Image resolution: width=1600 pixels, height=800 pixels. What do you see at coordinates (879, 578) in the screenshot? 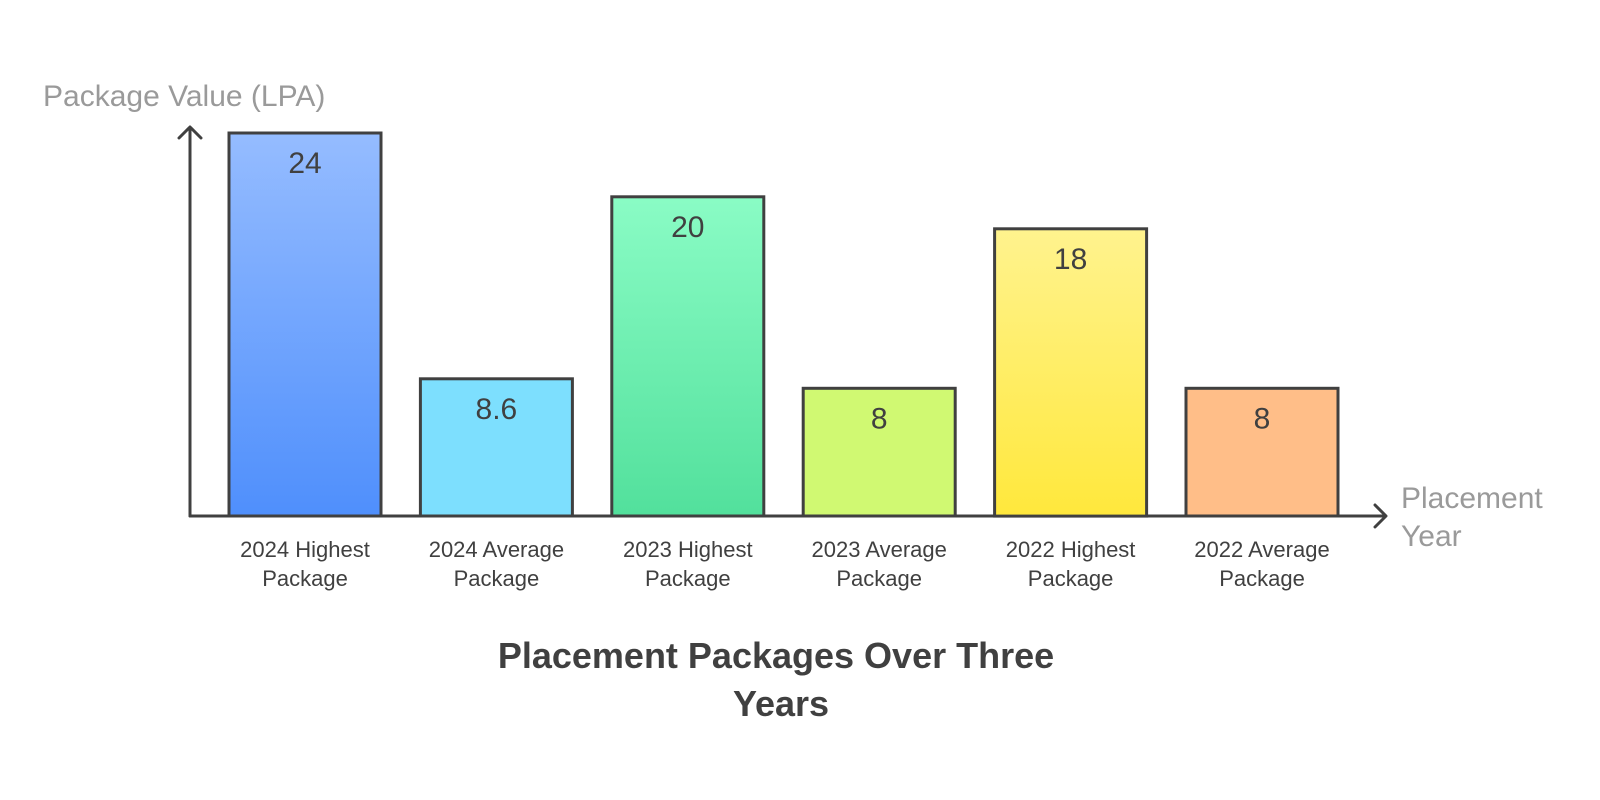
I see `category-label-4-line-2: Package` at bounding box center [879, 578].